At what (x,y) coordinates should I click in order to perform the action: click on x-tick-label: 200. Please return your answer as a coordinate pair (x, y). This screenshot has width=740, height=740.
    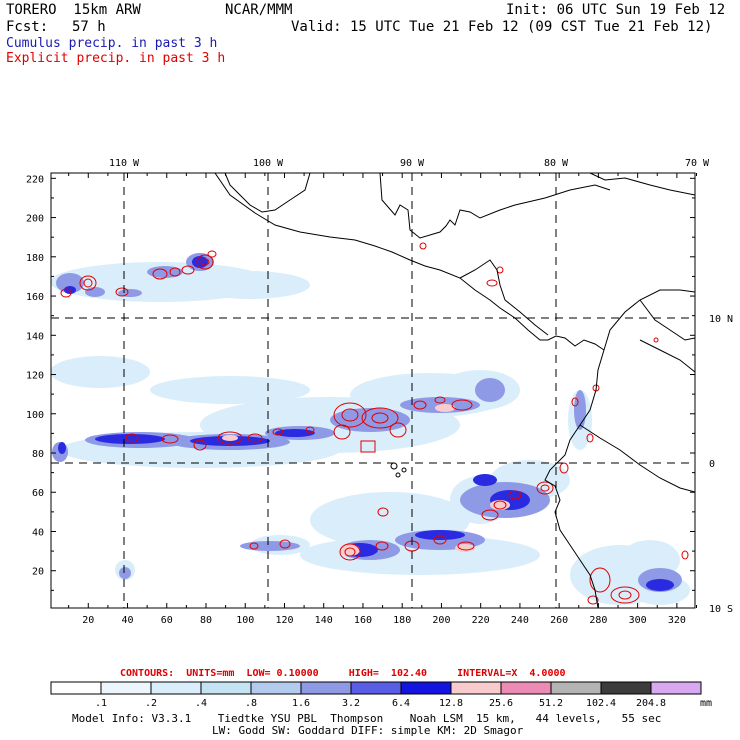
    Looking at the image, I should click on (441, 620).